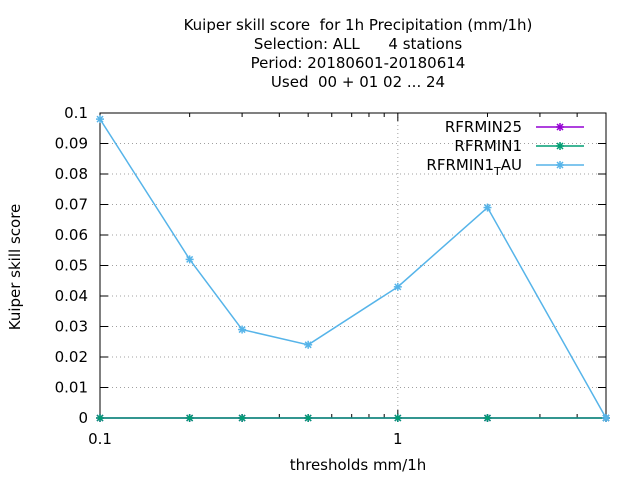 Image resolution: width=640 pixels, height=480 pixels. Describe the element at coordinates (358, 63) in the screenshot. I see `title-line-3: Period: 20180601-20180614` at that location.